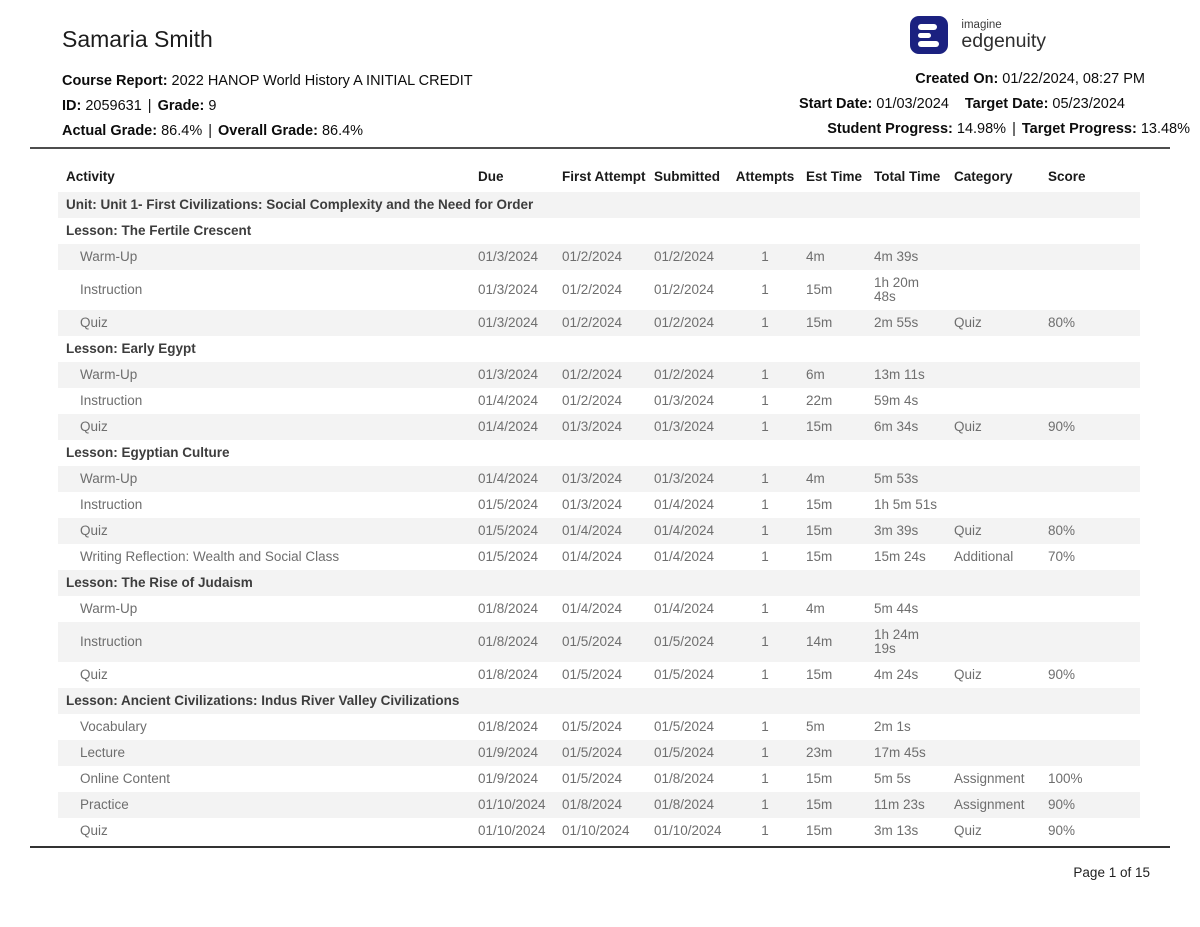  I want to click on cell-first-attempt: 01/10/2024, so click(596, 830).